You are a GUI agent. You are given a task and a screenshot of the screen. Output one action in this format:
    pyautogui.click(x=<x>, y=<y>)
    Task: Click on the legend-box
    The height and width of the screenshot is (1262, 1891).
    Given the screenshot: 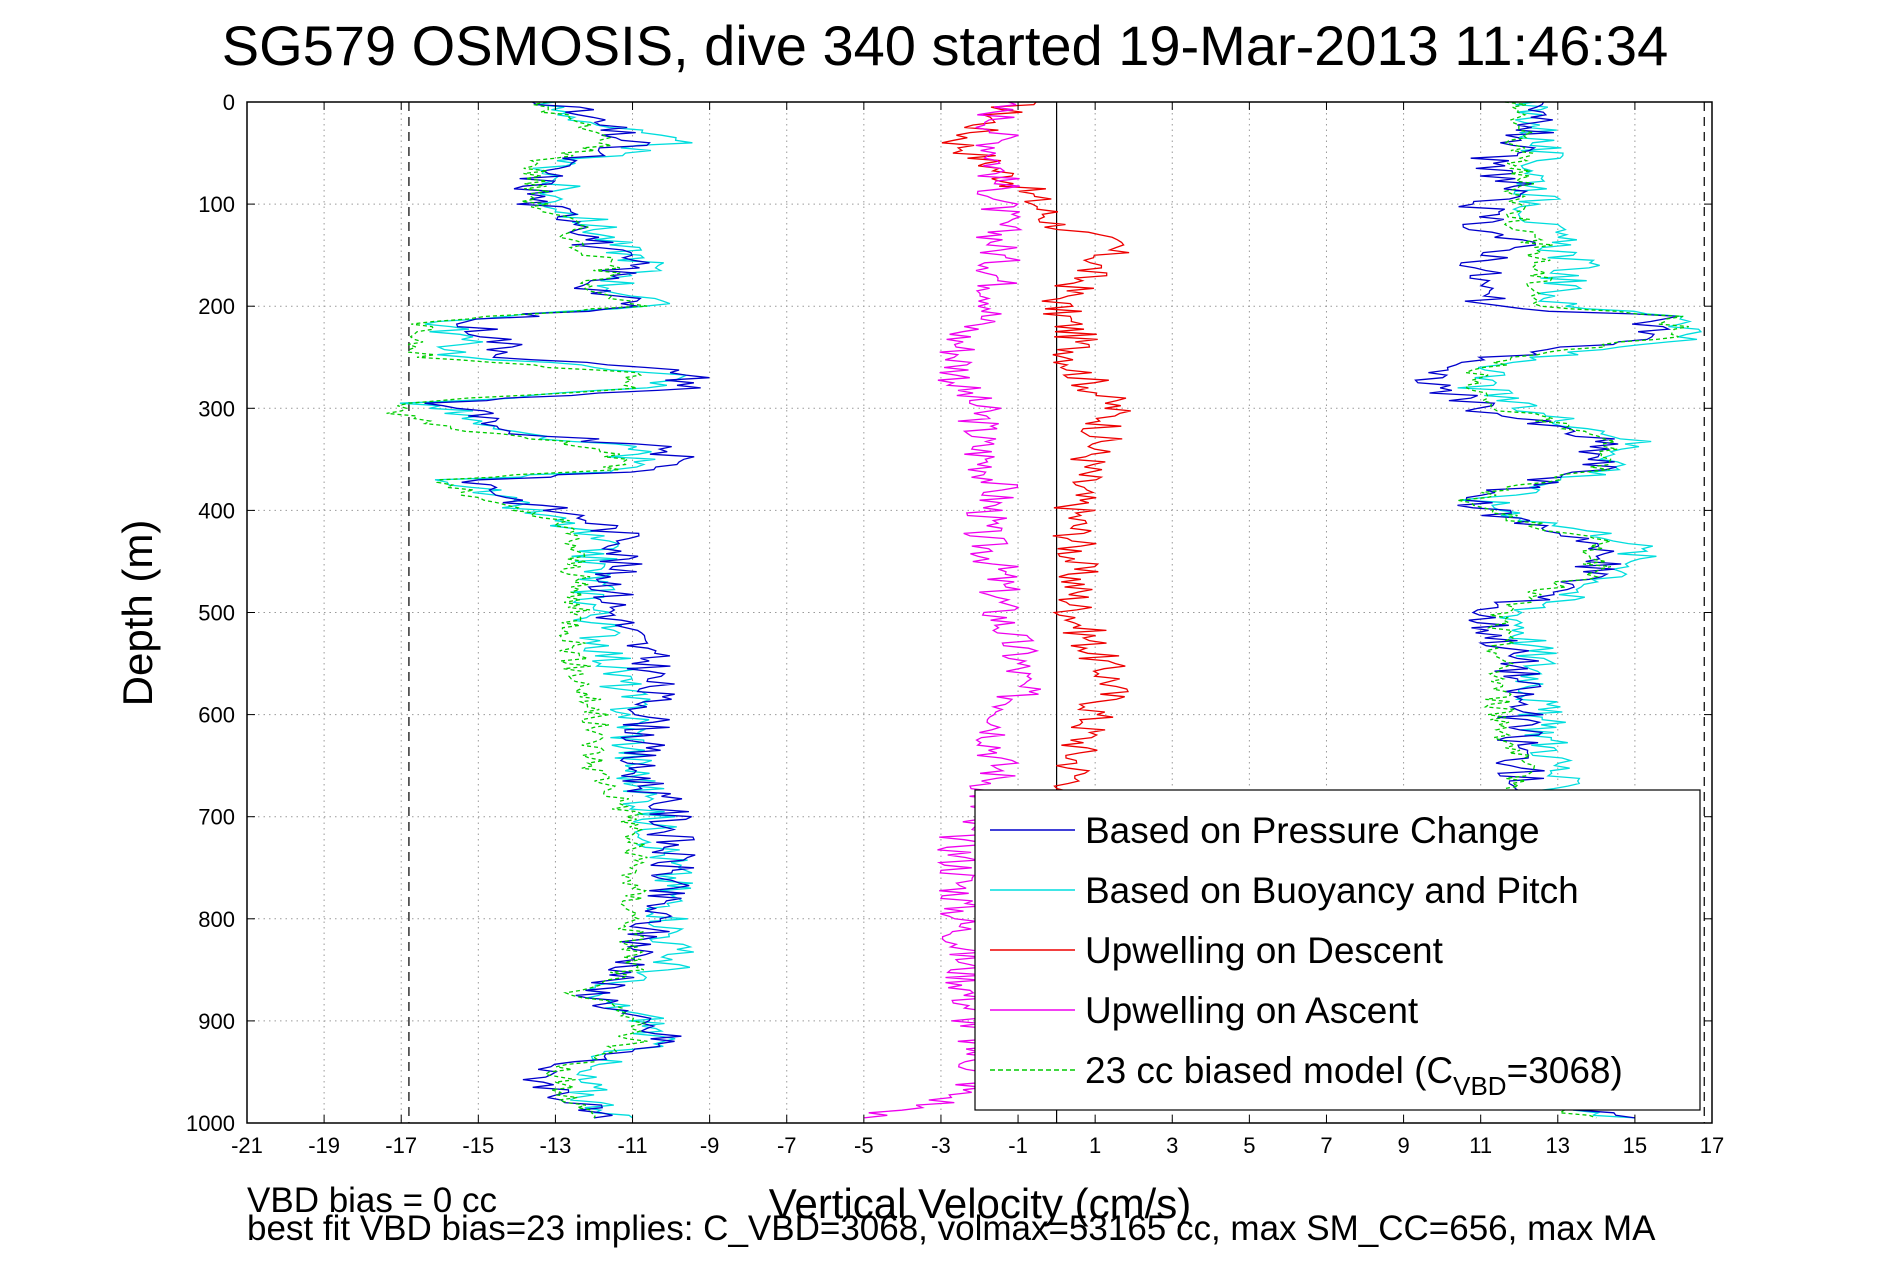 What is the action you would take?
    pyautogui.click(x=1337, y=950)
    